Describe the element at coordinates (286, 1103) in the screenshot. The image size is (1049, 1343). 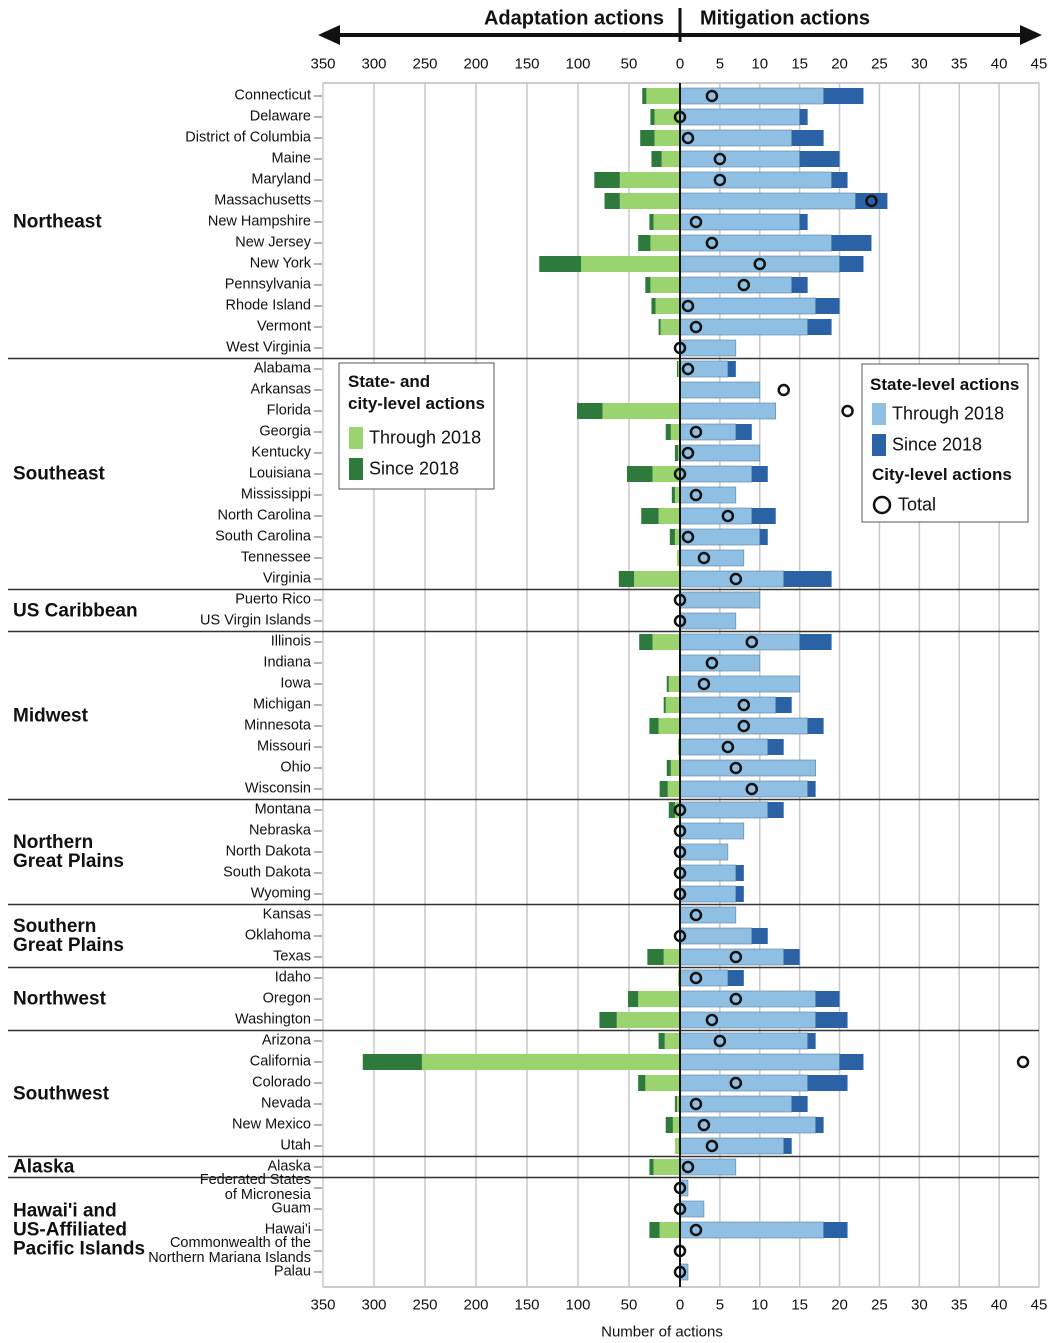
I see `category-label: Nevada` at that location.